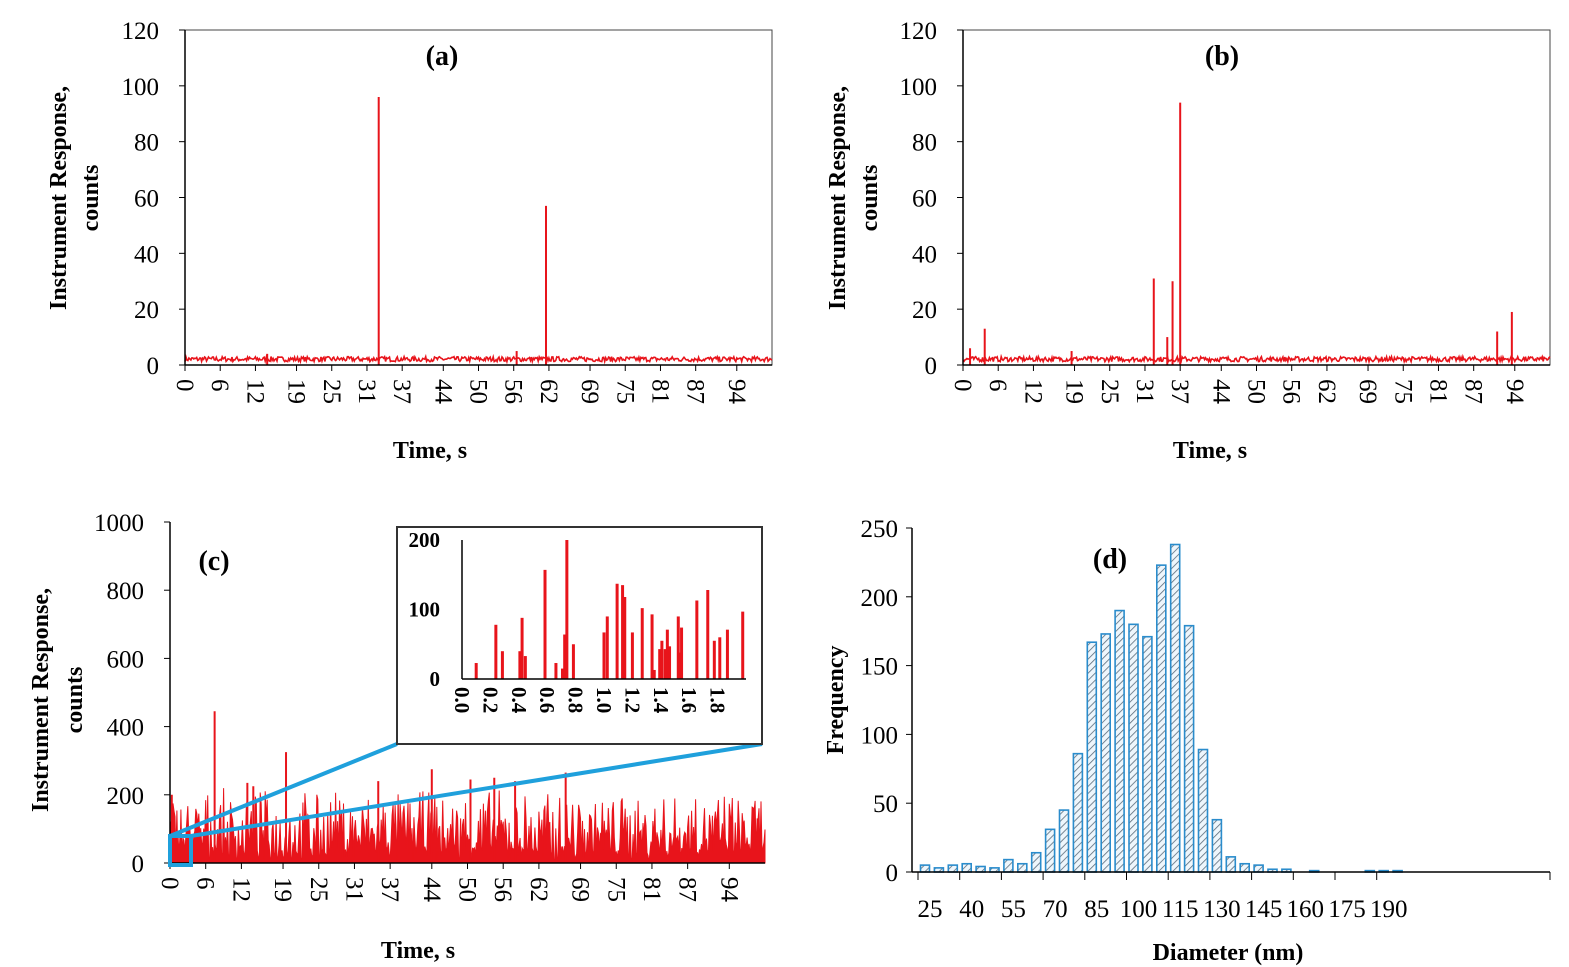  Describe the element at coordinates (836, 700) in the screenshot. I see `panel-d-ylabel: Frequency` at that location.